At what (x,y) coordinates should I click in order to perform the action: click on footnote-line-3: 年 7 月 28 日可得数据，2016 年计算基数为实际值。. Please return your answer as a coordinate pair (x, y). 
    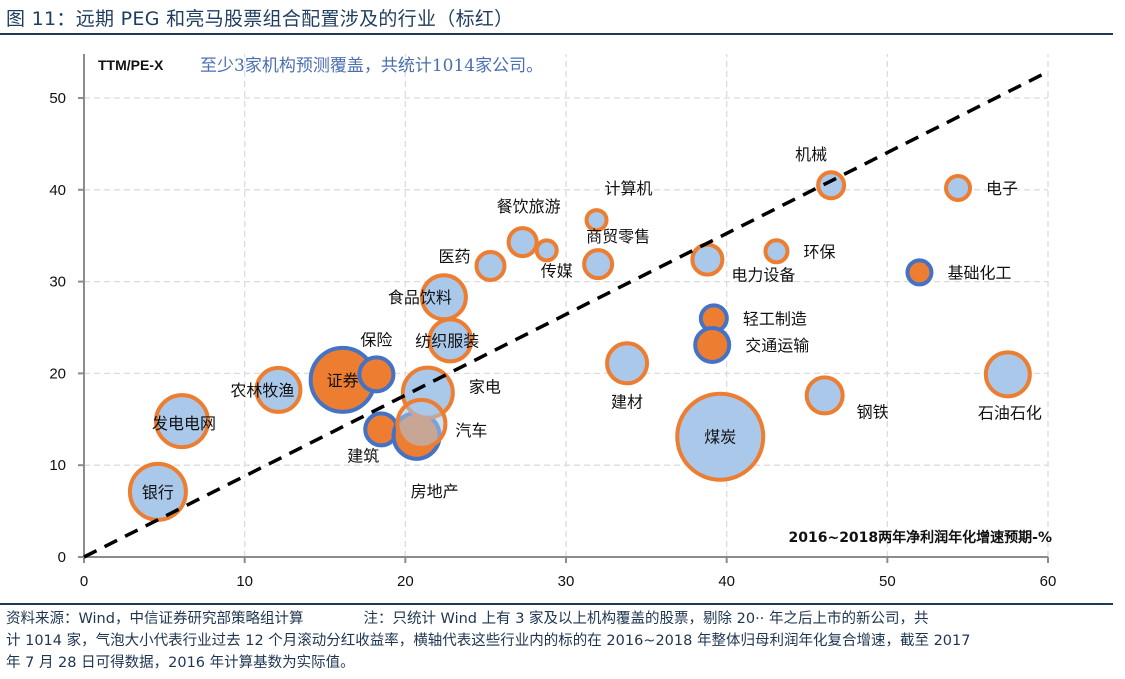
    Looking at the image, I should click on (180, 663).